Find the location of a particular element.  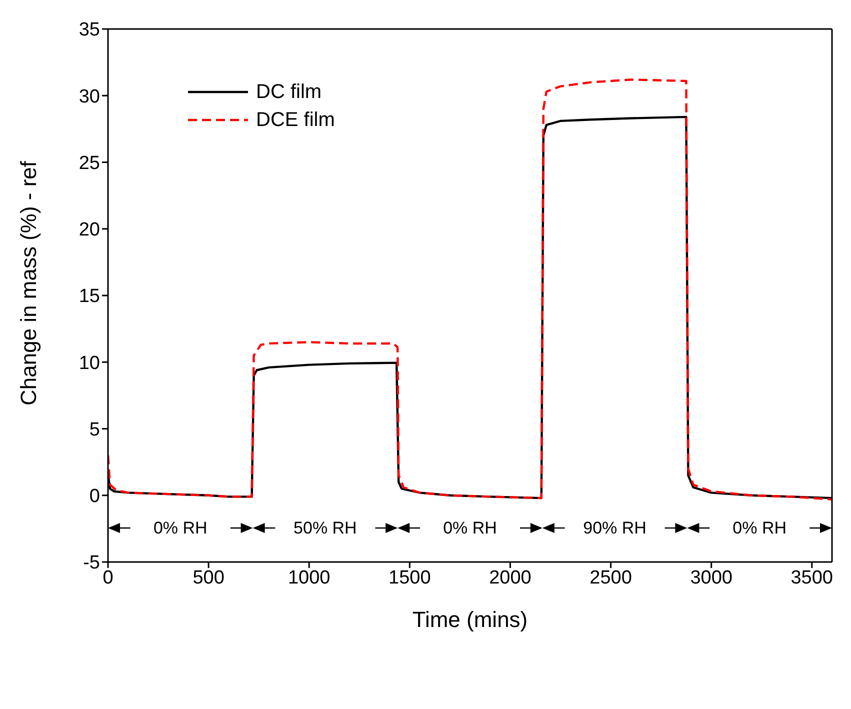

y-tick-label: 5 is located at coordinates (94, 429).